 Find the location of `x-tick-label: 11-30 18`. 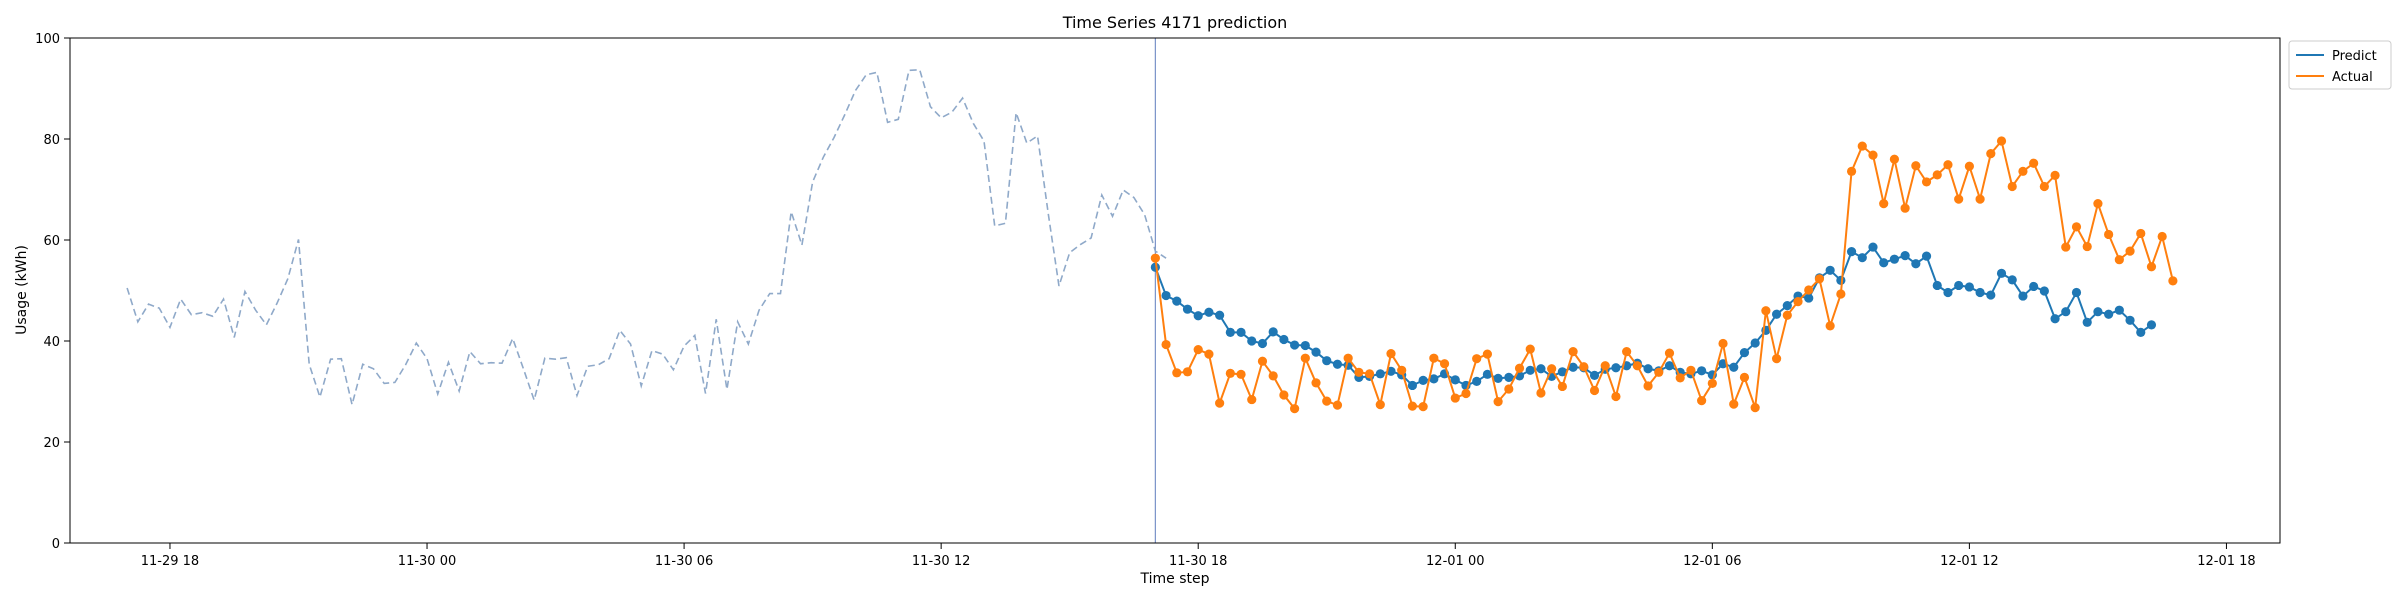

x-tick-label: 11-30 18 is located at coordinates (1198, 561).